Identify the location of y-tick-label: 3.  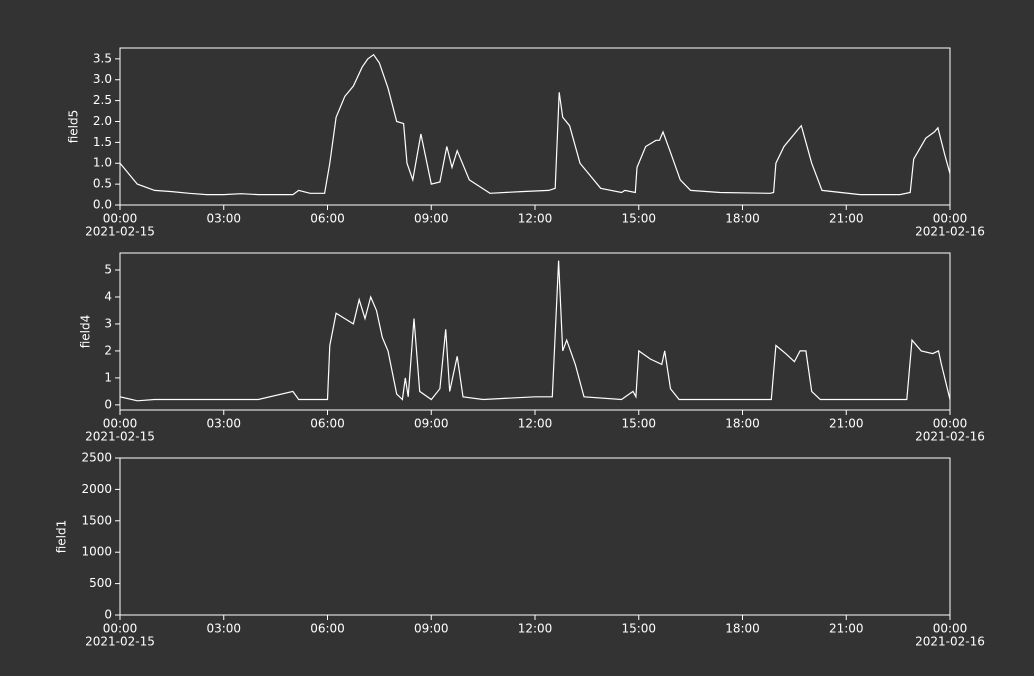
(108, 323).